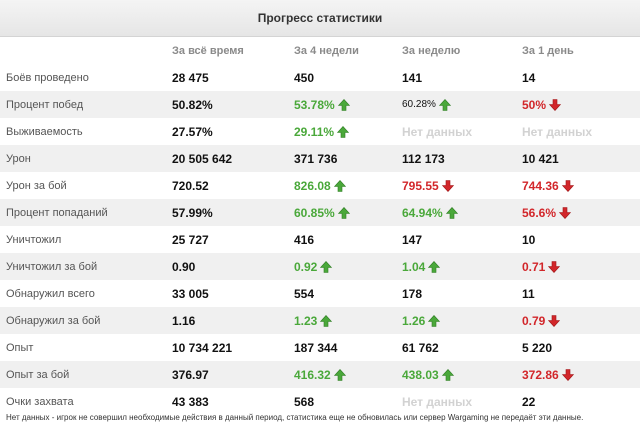 The height and width of the screenshot is (430, 640). Describe the element at coordinates (412, 240) in the screenshot. I see `stat-value-wrap: 147` at that location.